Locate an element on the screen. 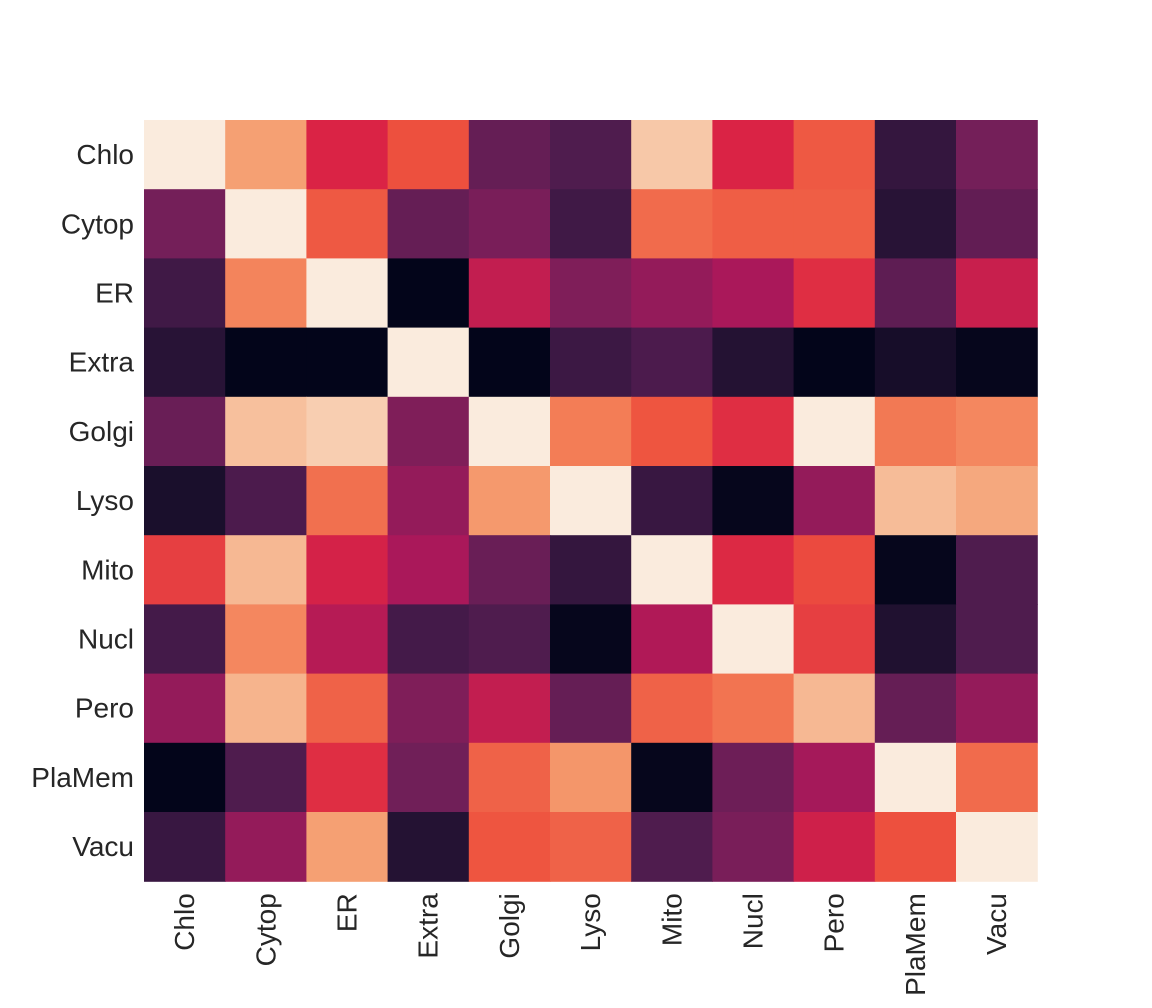  heatmap-cell-nucl-plamem is located at coordinates (915, 639).